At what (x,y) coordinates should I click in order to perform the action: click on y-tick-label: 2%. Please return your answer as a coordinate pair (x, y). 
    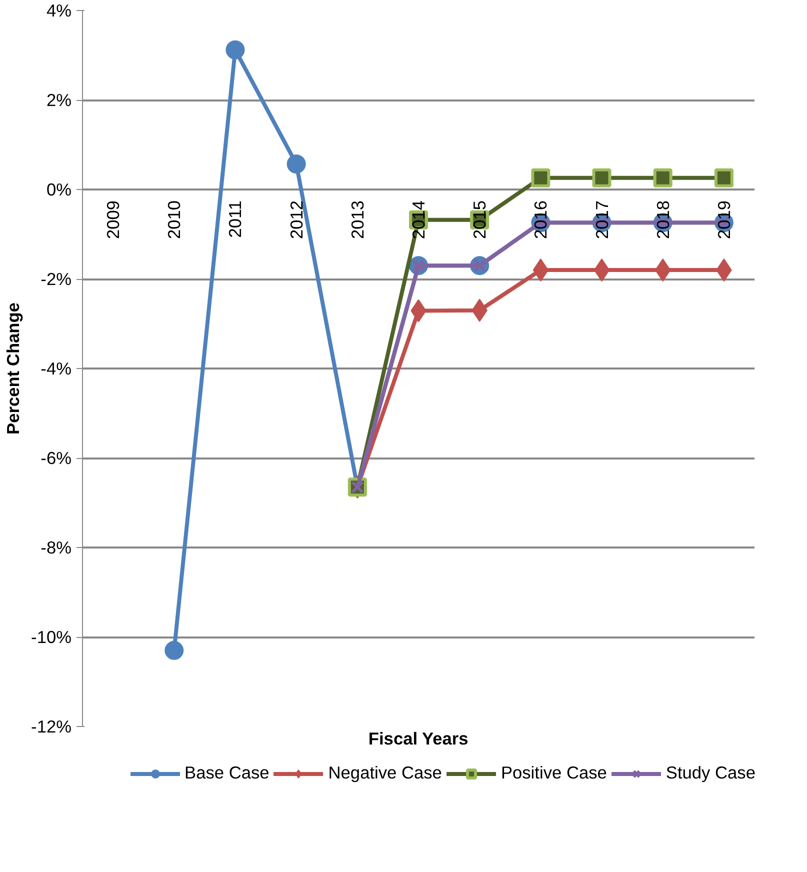
    Looking at the image, I should click on (59, 100).